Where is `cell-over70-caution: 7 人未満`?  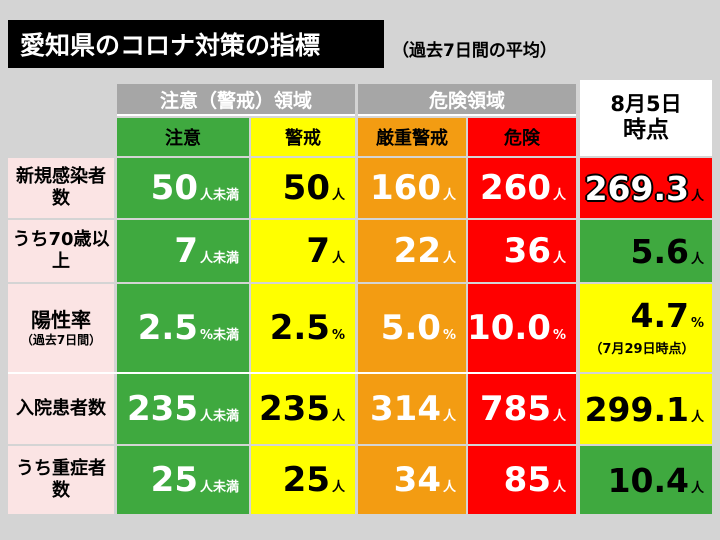
cell-over70-caution: 7 人未満 is located at coordinates (183, 251).